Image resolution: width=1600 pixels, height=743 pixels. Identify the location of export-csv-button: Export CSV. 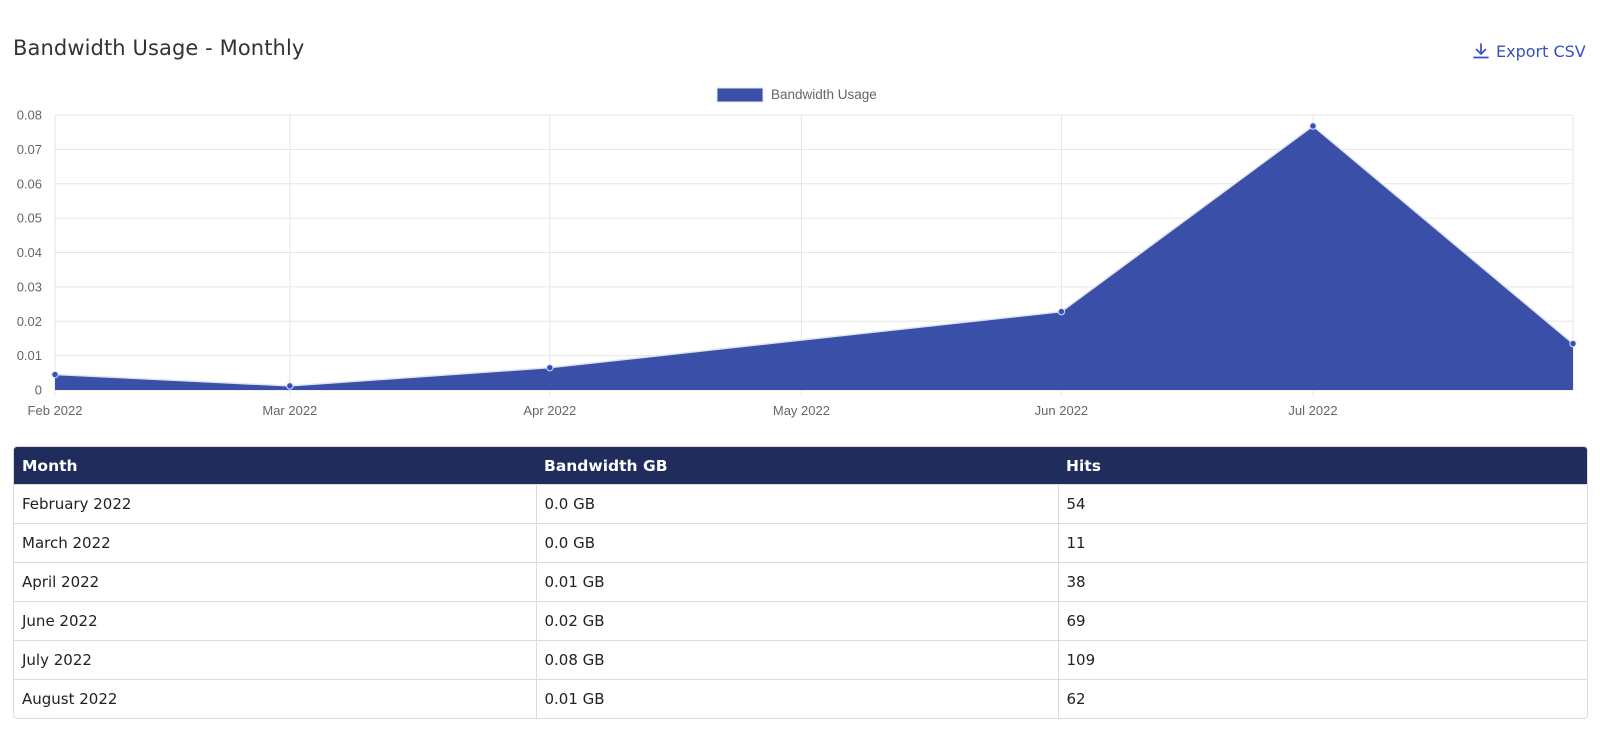
(1529, 51).